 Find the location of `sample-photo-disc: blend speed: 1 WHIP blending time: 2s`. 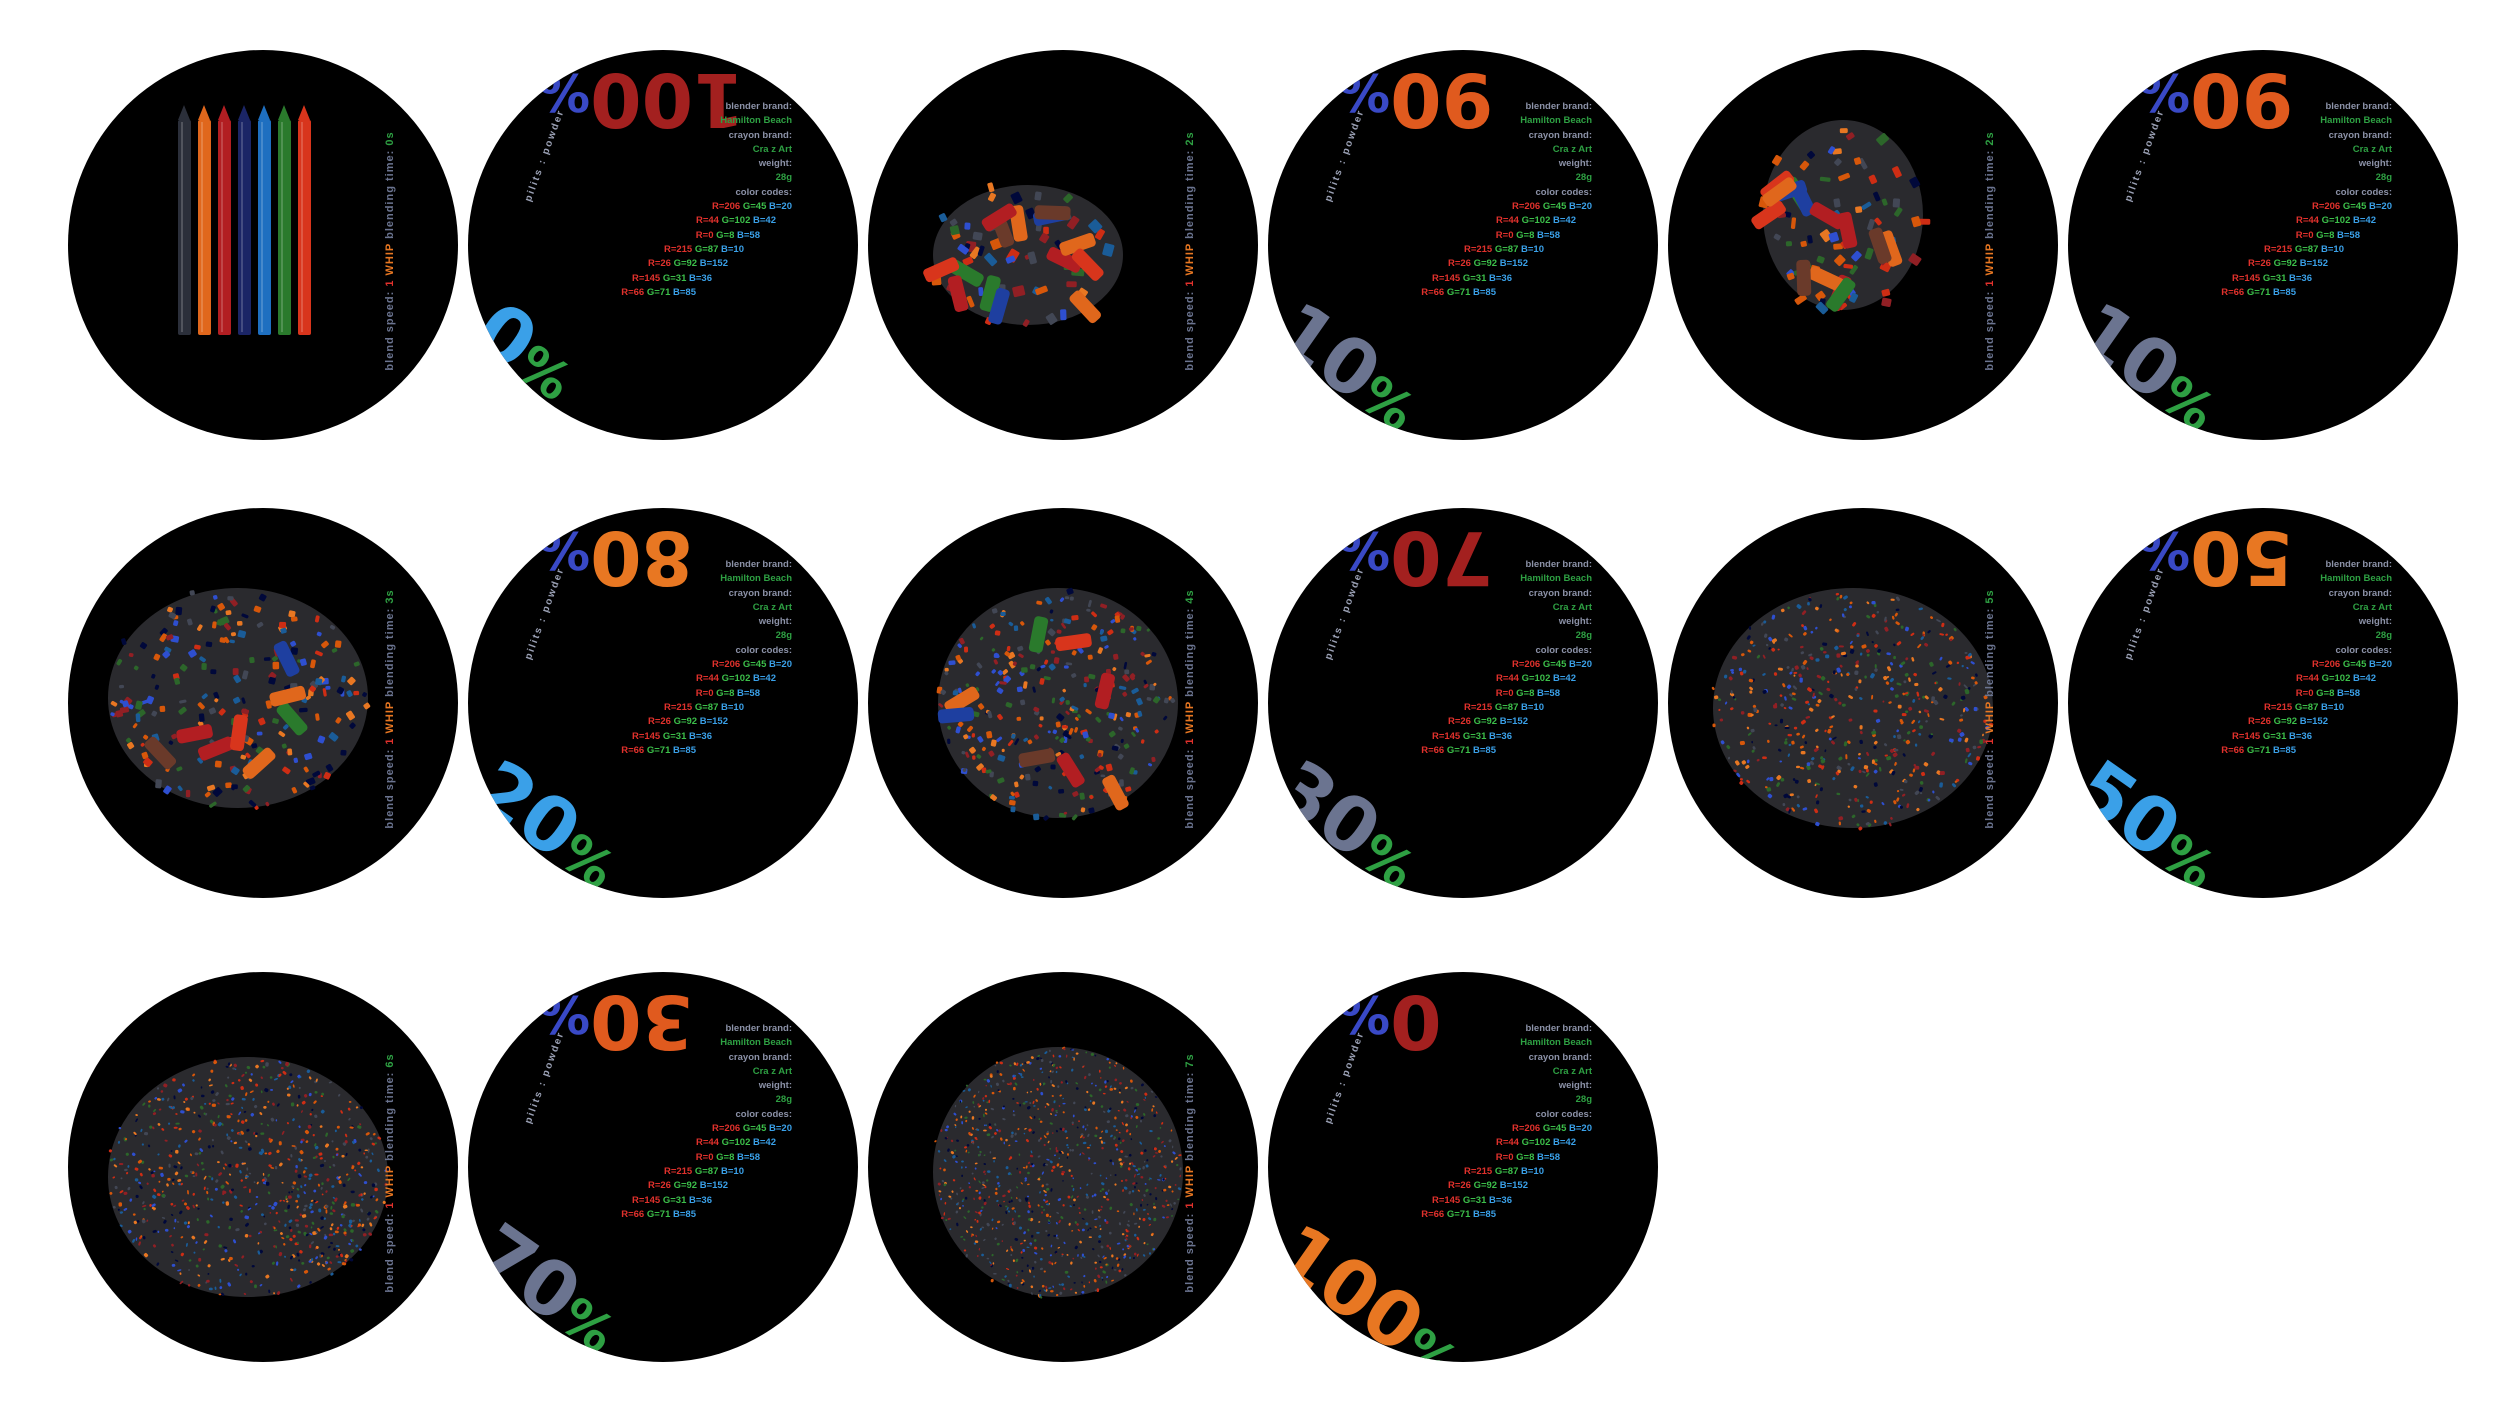

sample-photo-disc: blend speed: 1 WHIP blending time: 2s is located at coordinates (1863, 245).